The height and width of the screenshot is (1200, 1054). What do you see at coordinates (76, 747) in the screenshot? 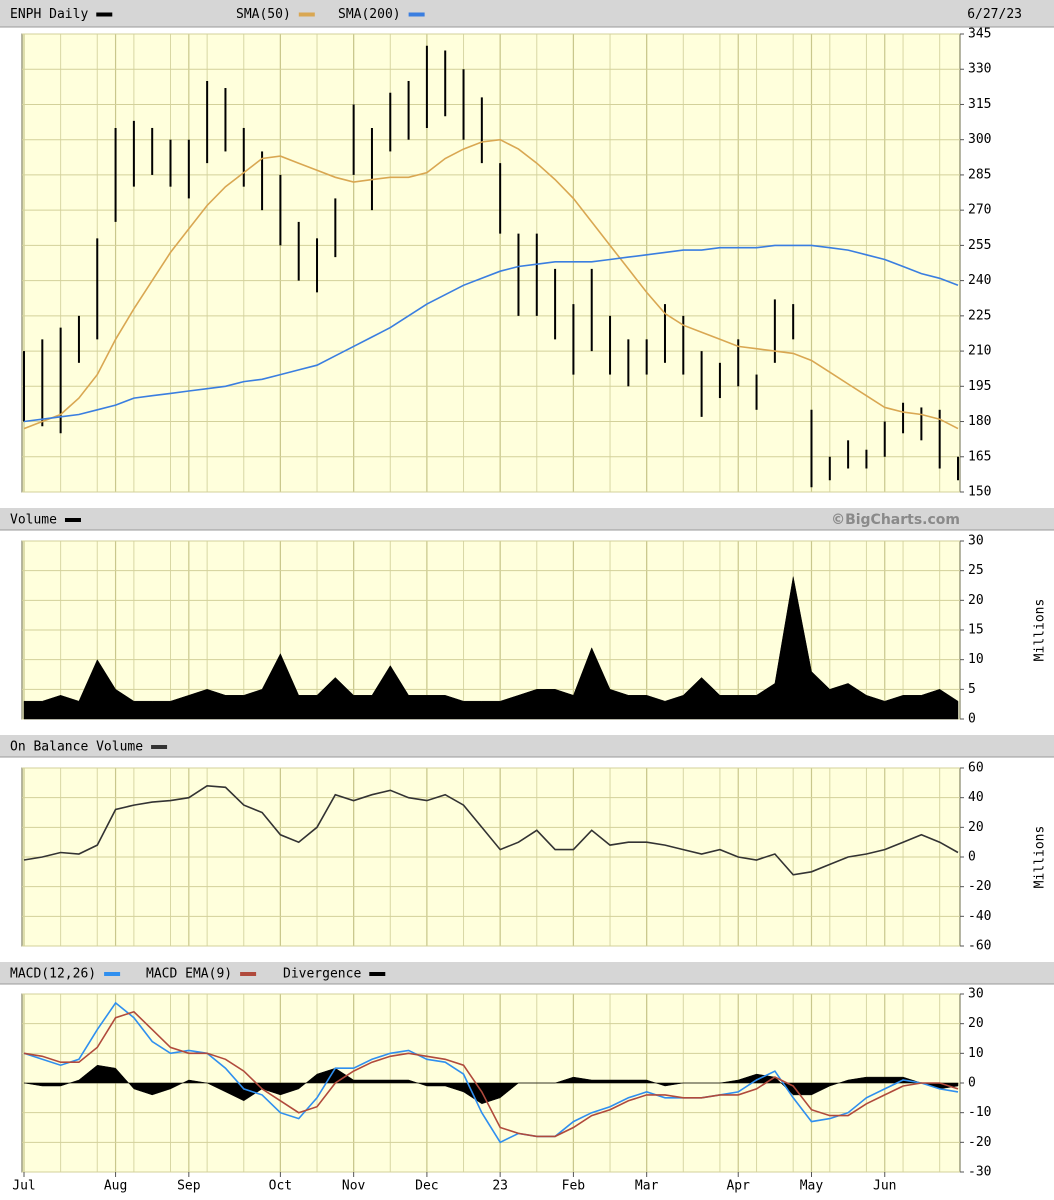
I see `legend-label: On Balance Volume` at bounding box center [76, 747].